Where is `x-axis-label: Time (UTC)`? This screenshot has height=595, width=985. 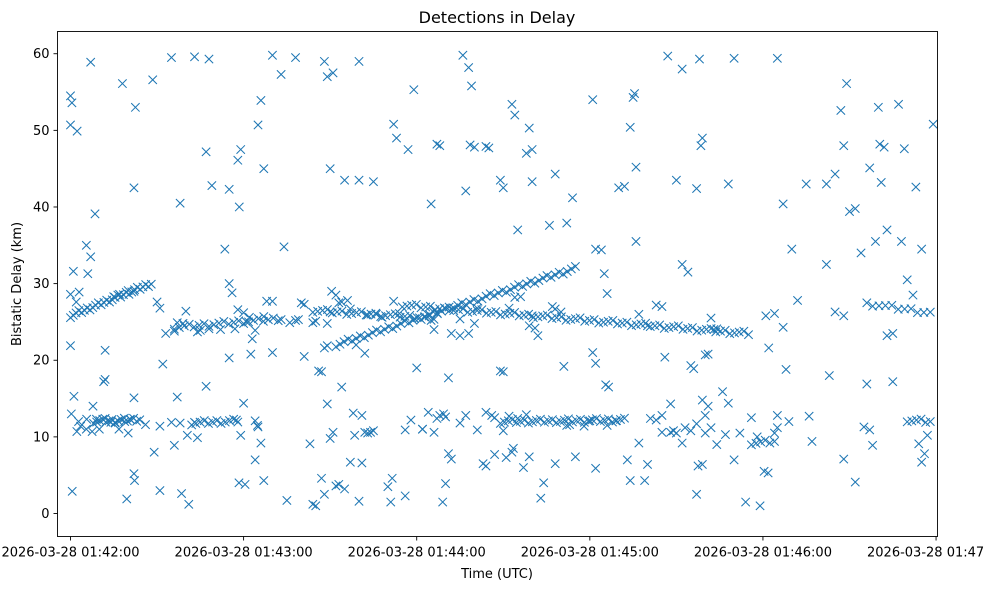 x-axis-label: Time (UTC) is located at coordinates (496, 574).